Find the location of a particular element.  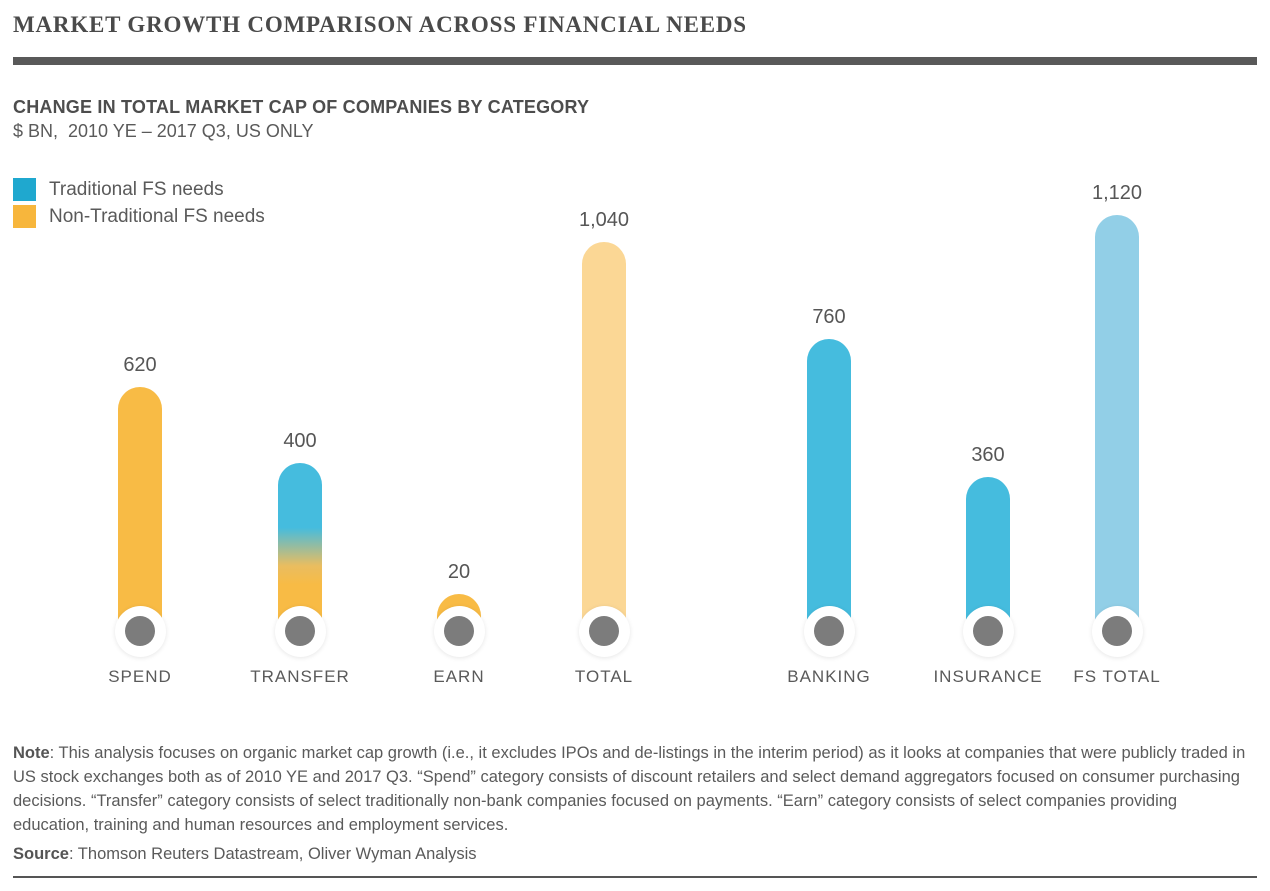

bar-category-label: SPEND is located at coordinates (140, 676).